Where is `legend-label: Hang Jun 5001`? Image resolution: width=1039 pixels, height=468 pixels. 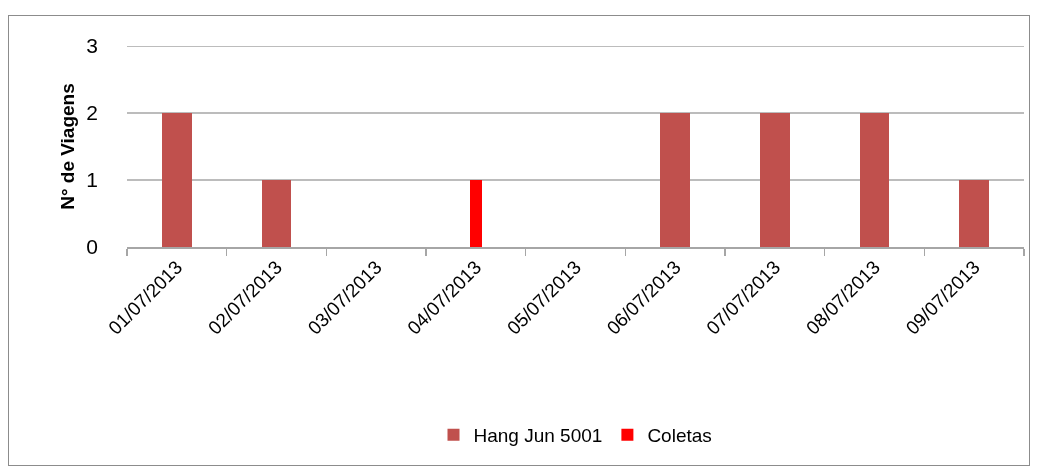 legend-label: Hang Jun 5001 is located at coordinates (538, 436).